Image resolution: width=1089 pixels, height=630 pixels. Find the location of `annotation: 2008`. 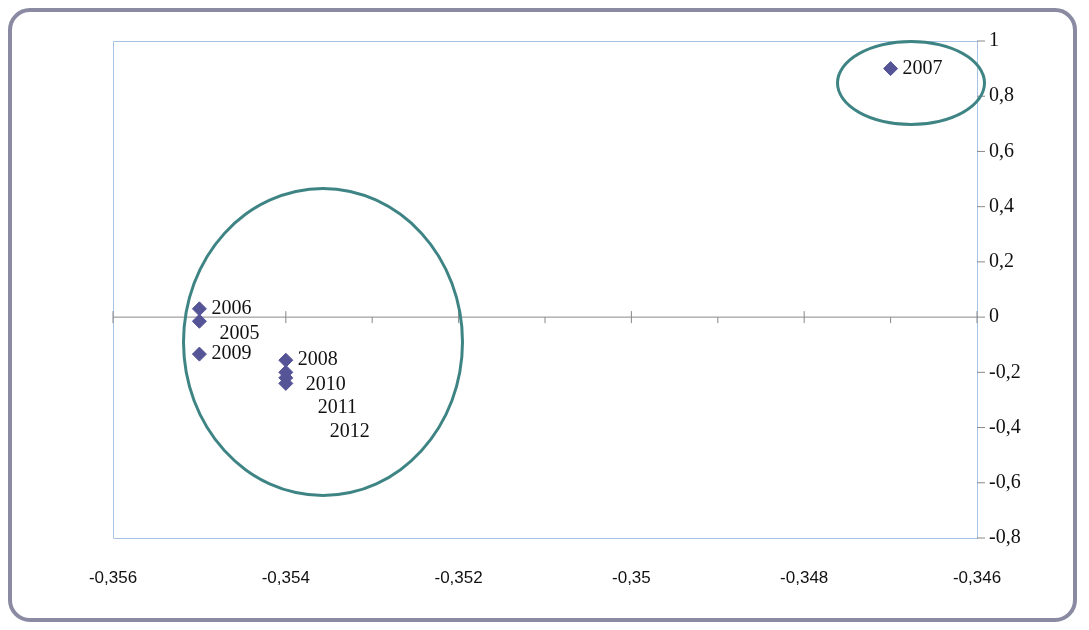

annotation: 2008 is located at coordinates (317, 358).